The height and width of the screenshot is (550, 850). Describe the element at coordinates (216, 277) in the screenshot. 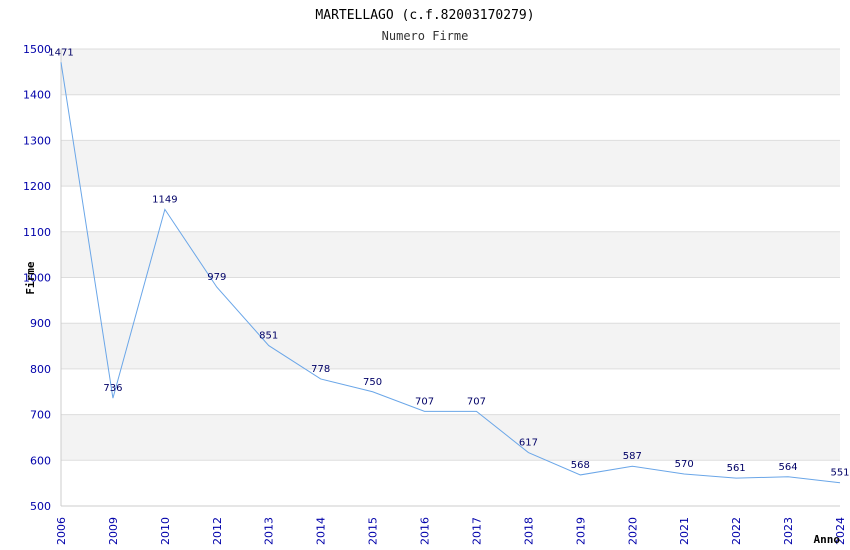

I see `data-label: 979` at that location.